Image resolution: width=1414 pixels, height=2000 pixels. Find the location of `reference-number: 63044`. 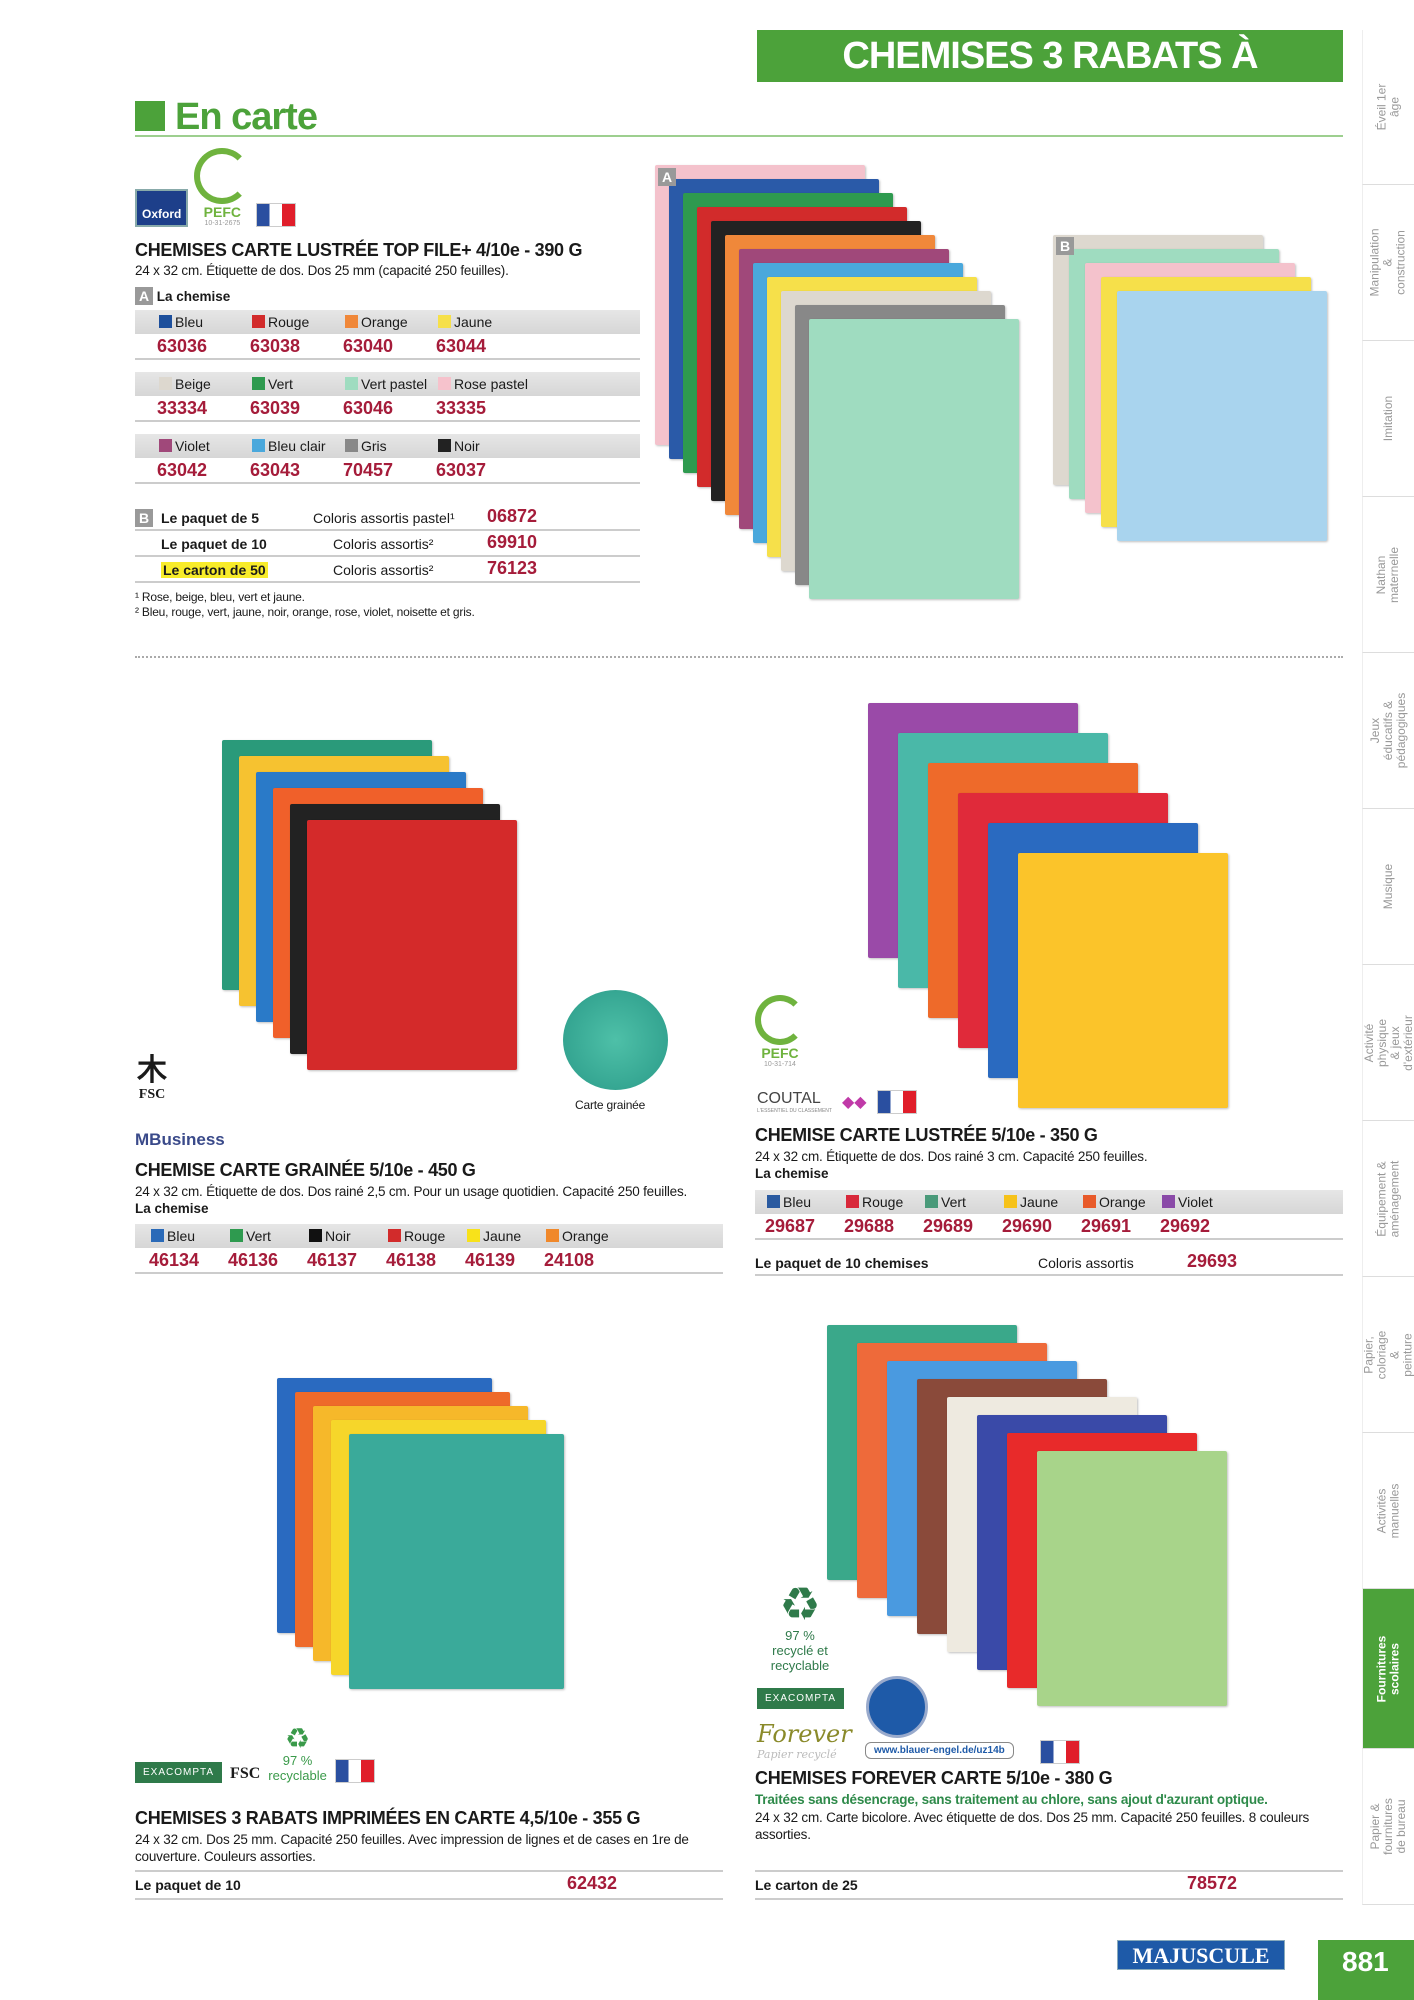

reference-number: 63044 is located at coordinates (461, 346).